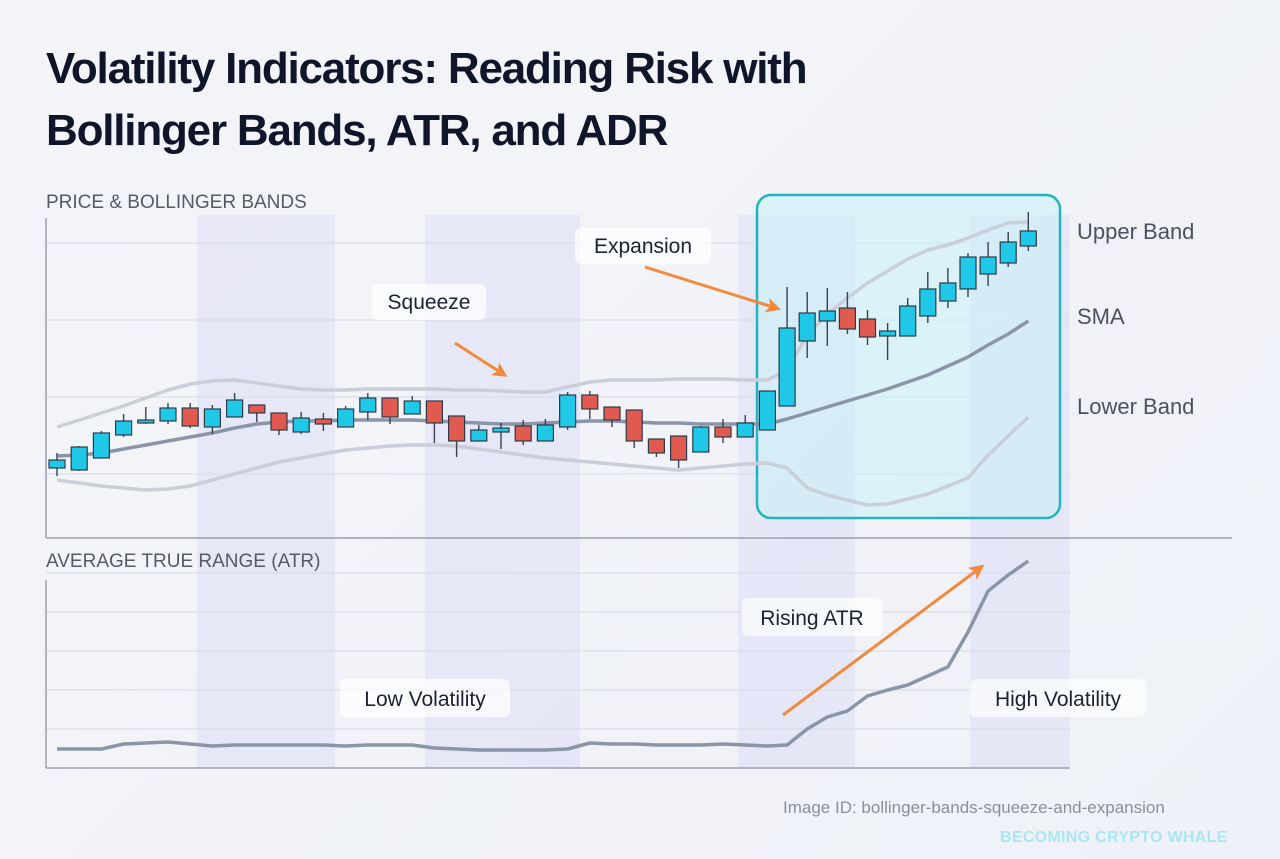  I want to click on rising-atr-arrow, so click(883, 640).